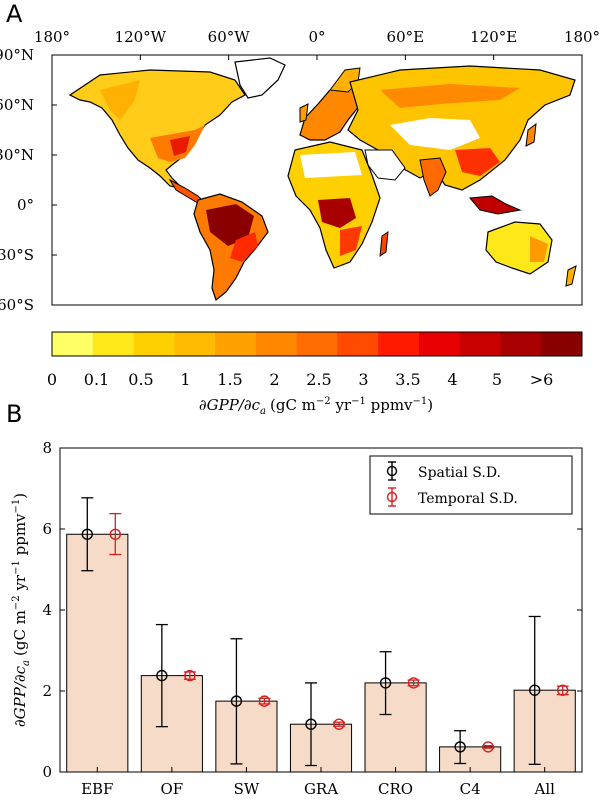 The image size is (603, 800). Describe the element at coordinates (318, 379) in the screenshot. I see `colorbar-tick-label: 2.5` at that location.